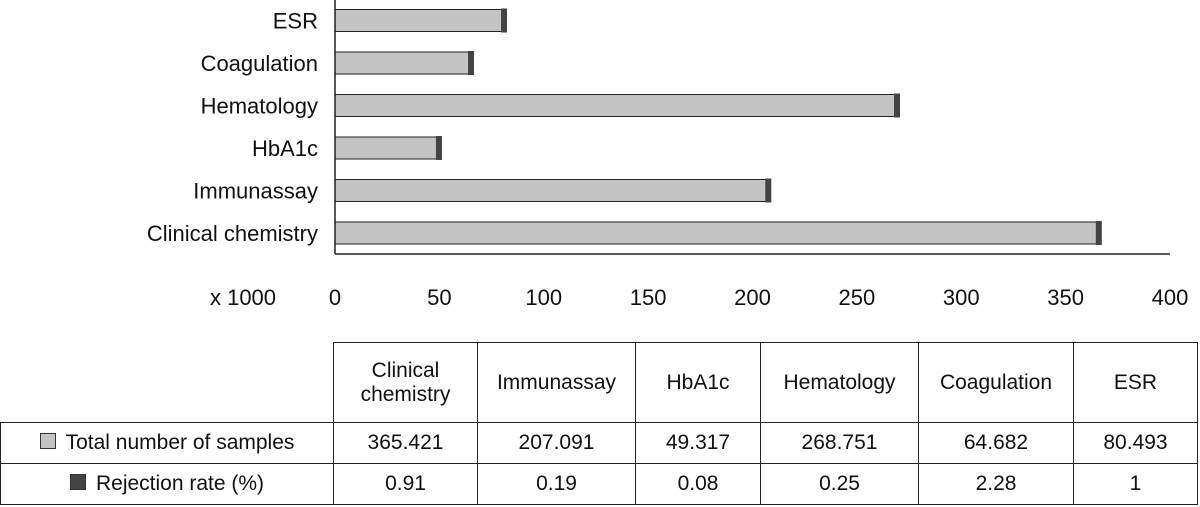 The image size is (1200, 507). I want to click on table-cell: 0.25, so click(839, 484).